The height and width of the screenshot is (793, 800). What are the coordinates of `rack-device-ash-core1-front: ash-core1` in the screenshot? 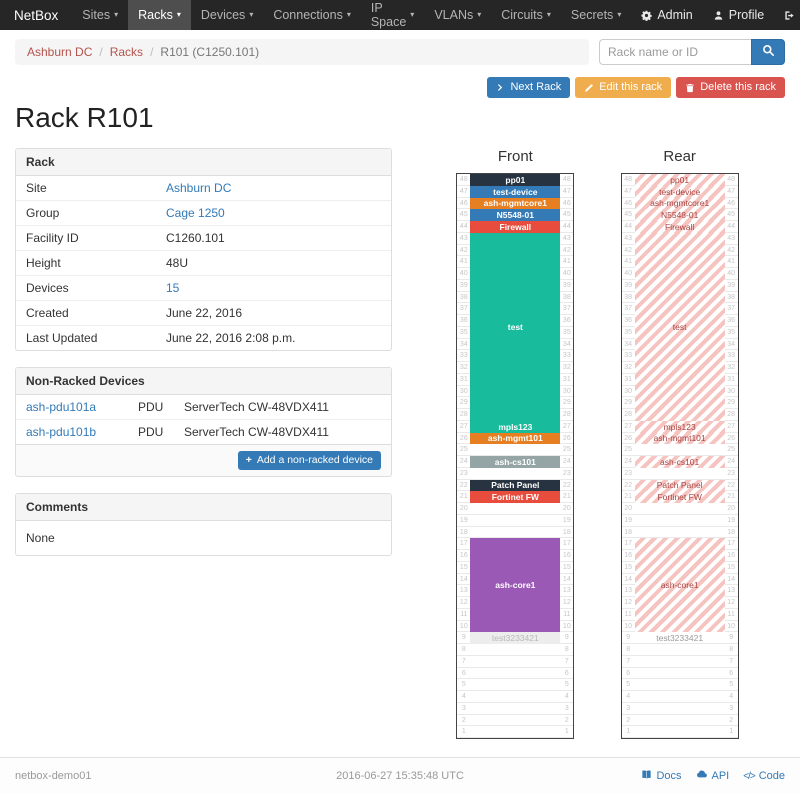 It's located at (515, 585).